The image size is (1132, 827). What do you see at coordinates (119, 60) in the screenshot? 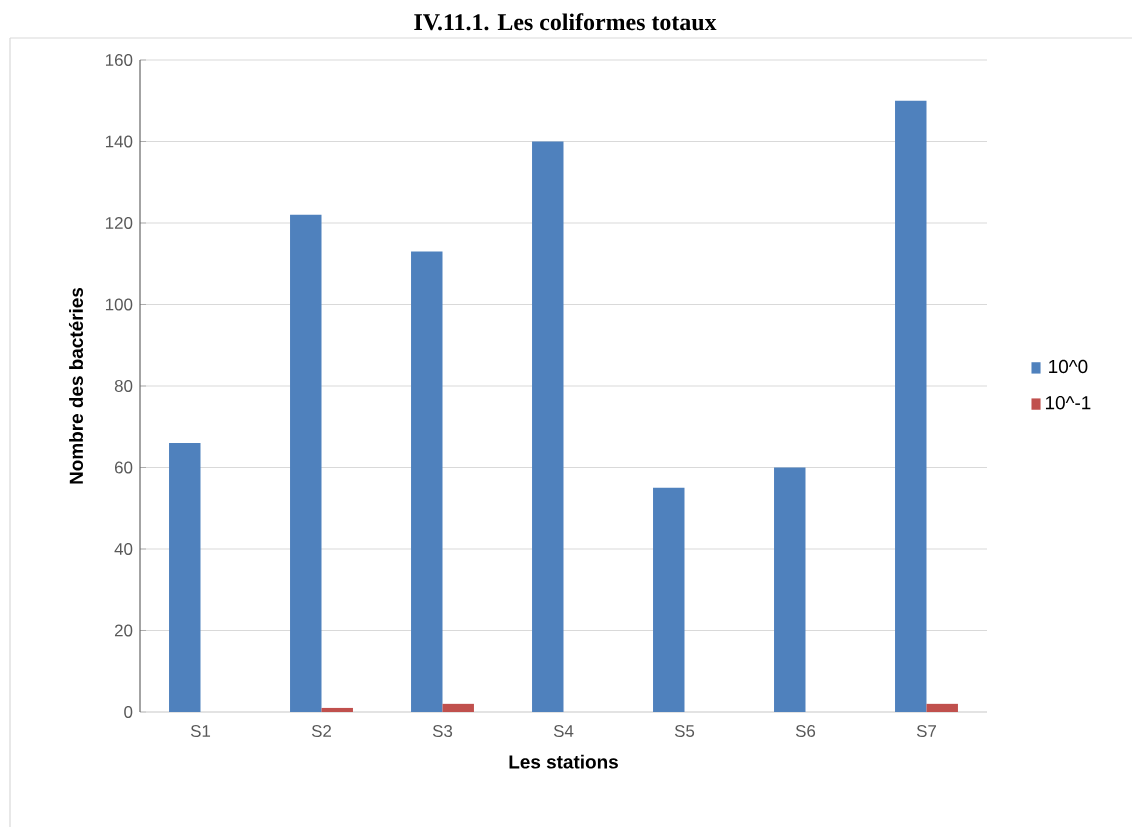
I see `y-tick-label: 160` at bounding box center [119, 60].